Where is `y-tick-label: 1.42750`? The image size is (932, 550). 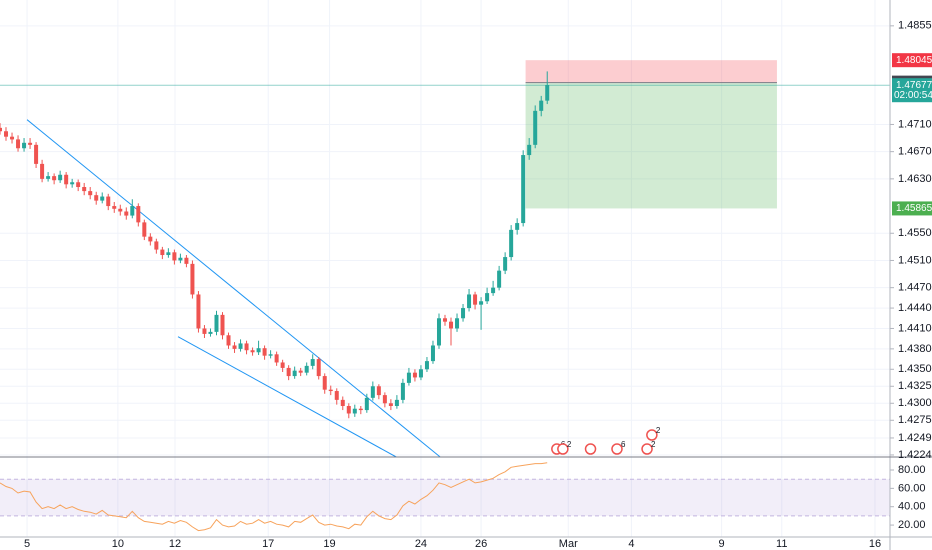 y-tick-label: 1.42750 is located at coordinates (915, 420).